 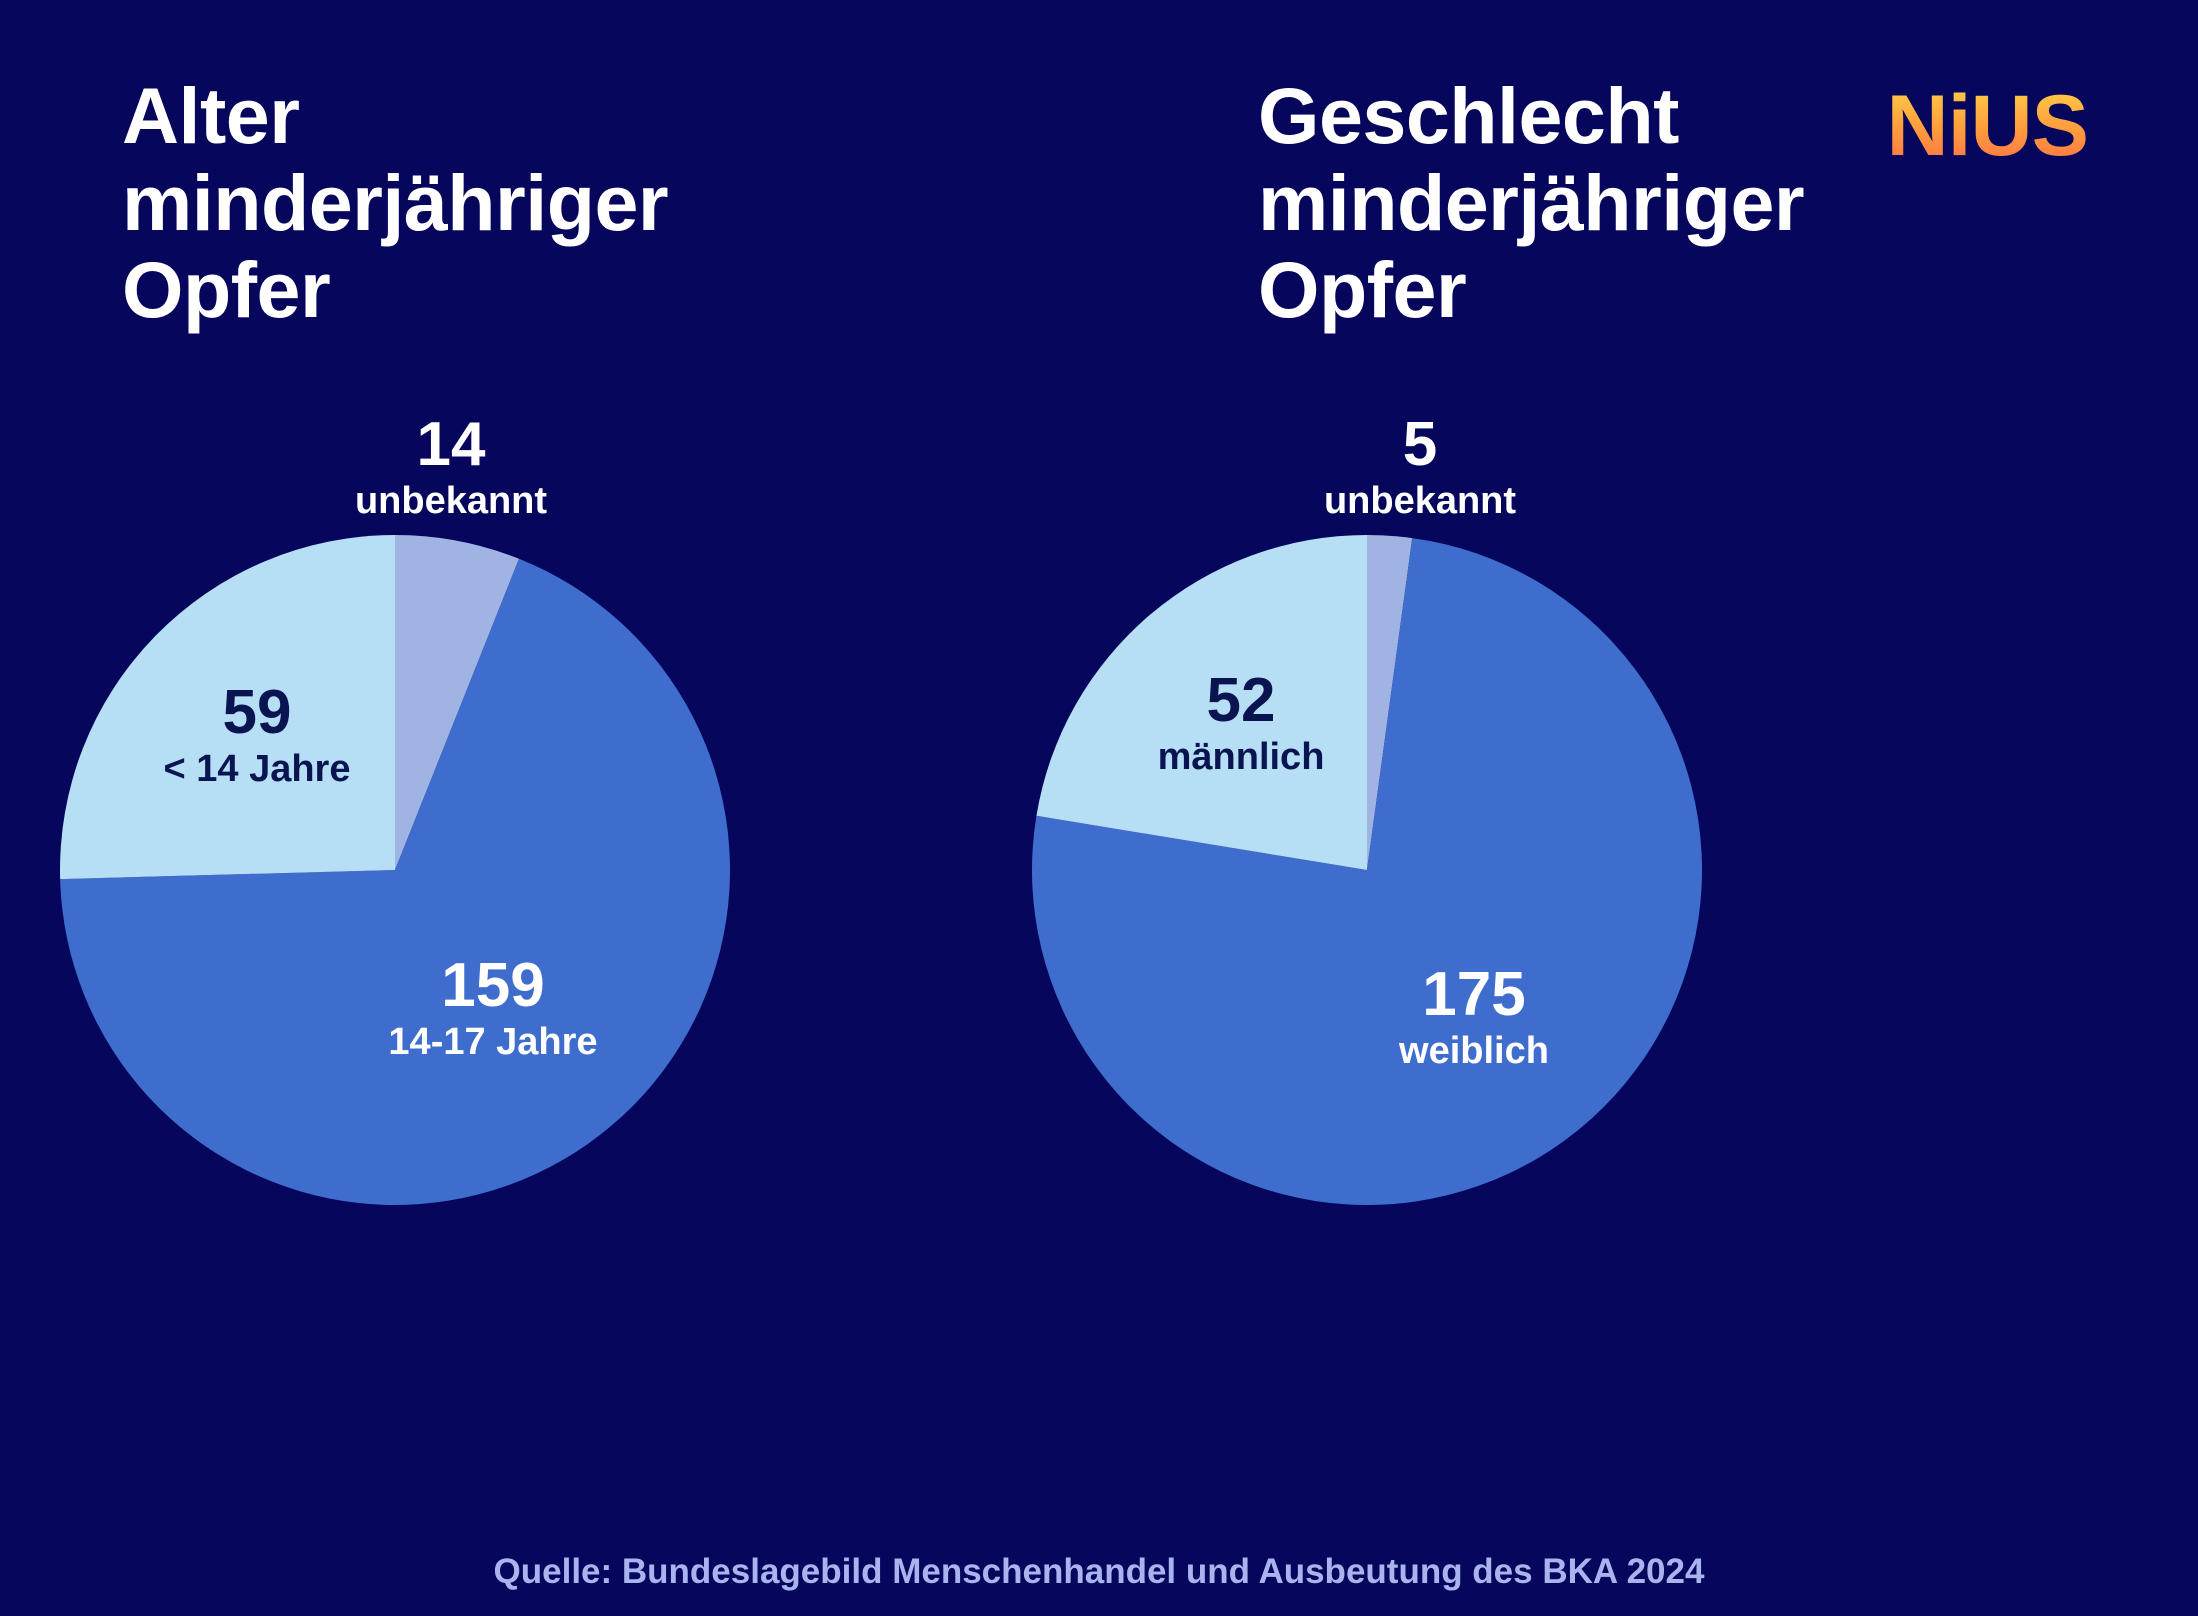 I want to click on slice-value: 5, so click(x=1420, y=444).